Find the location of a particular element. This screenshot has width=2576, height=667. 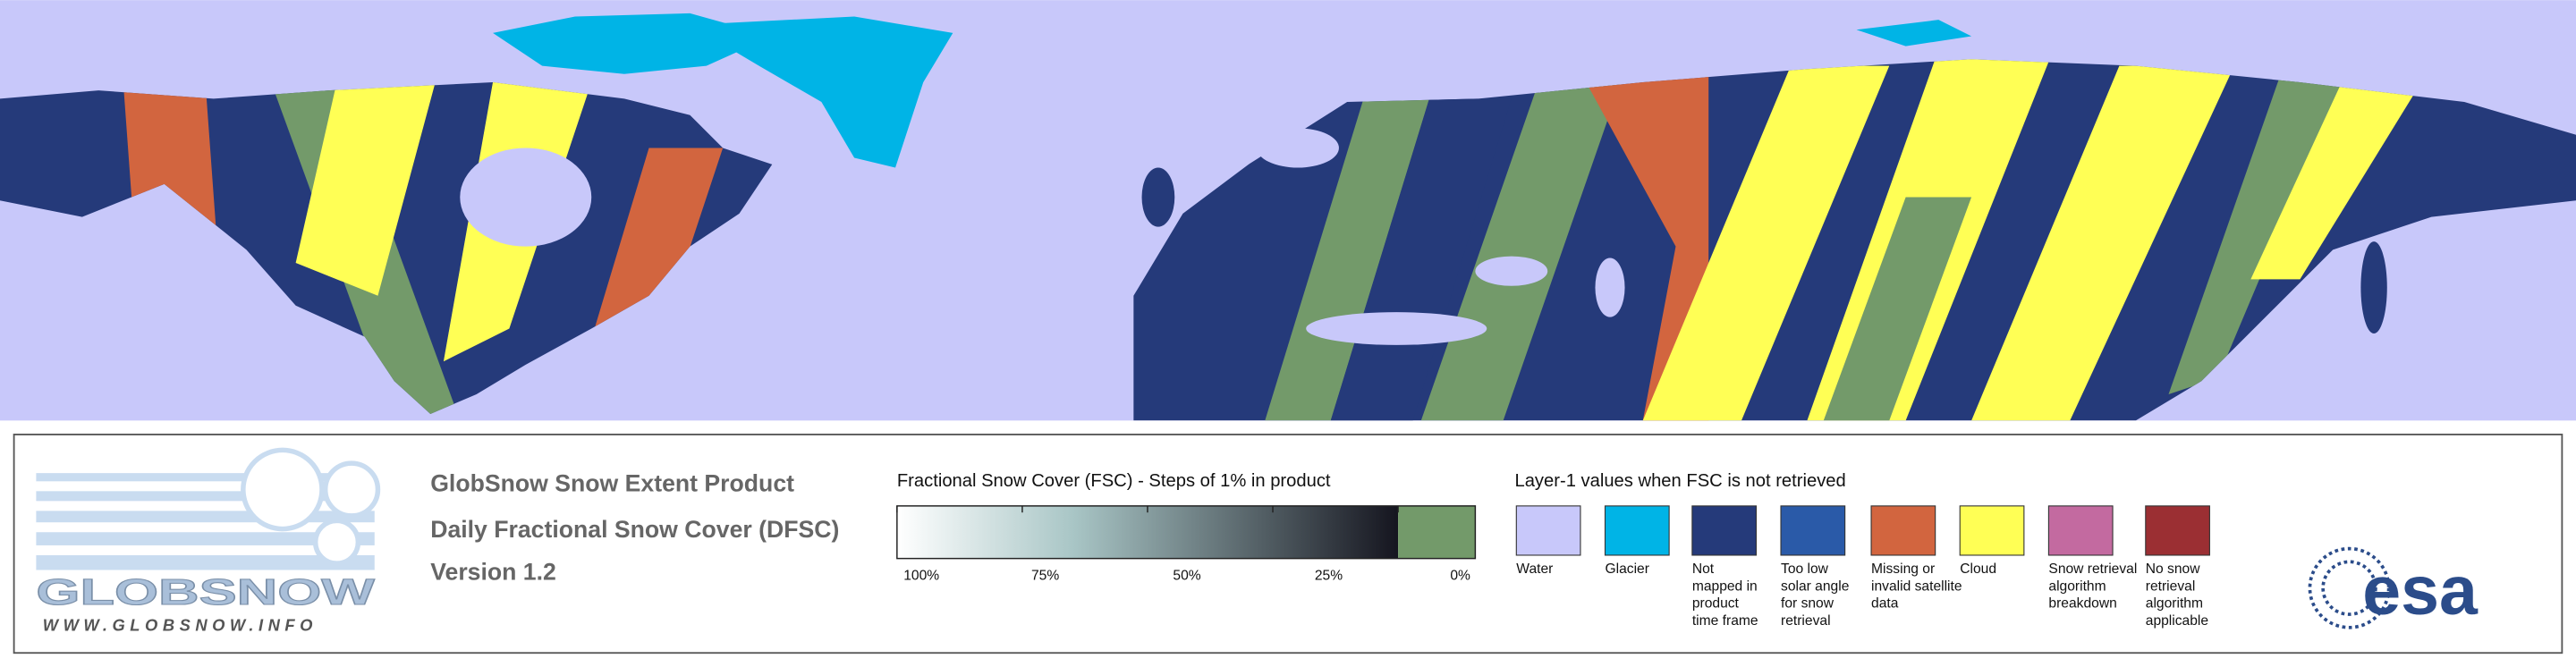

legend-label: Cloud is located at coordinates (1978, 569).